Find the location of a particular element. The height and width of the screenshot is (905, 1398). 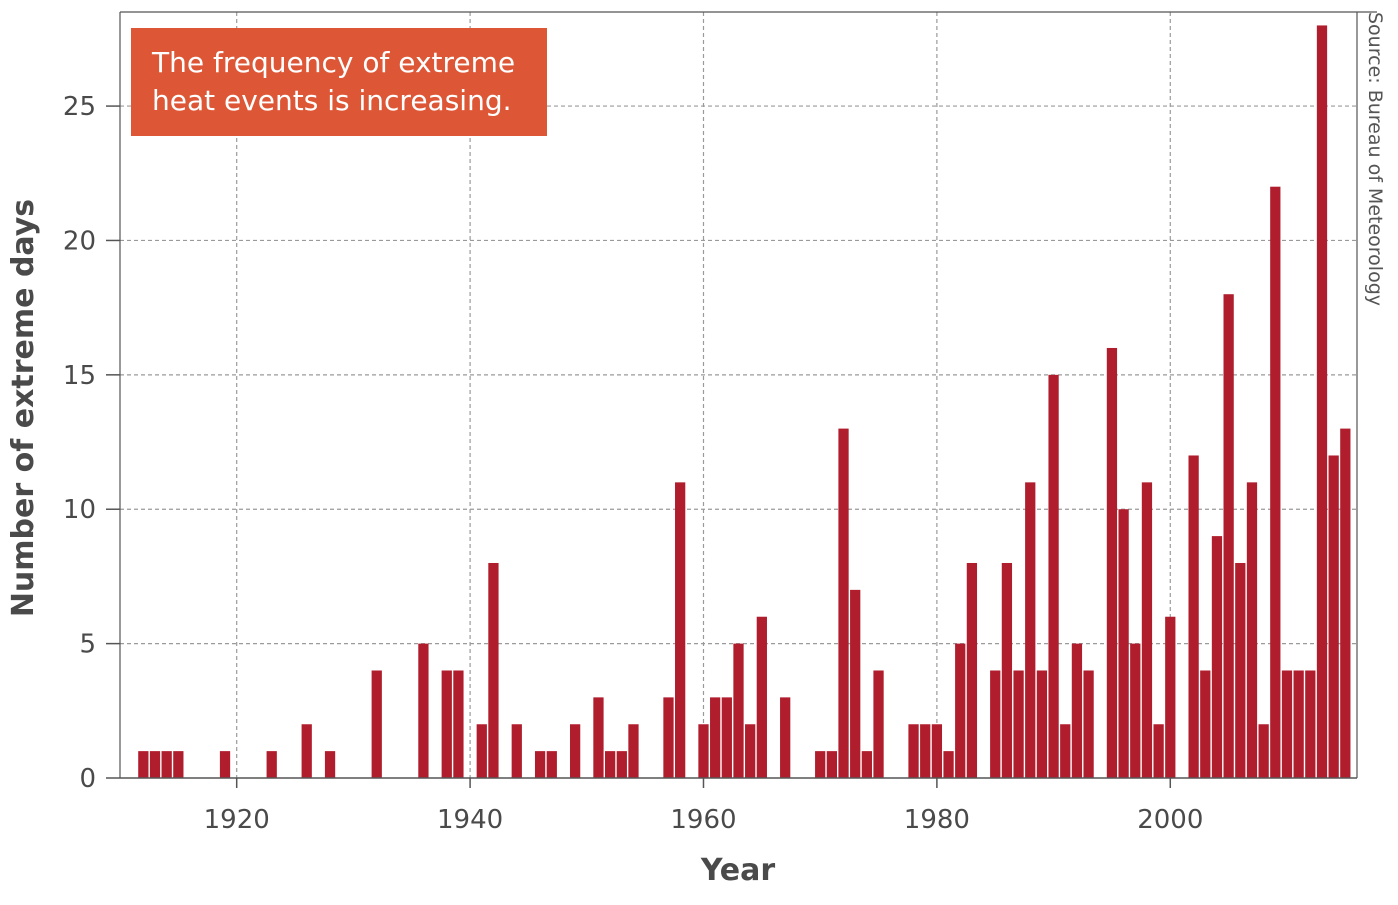

y-tick-label: 15 is located at coordinates (79, 376).